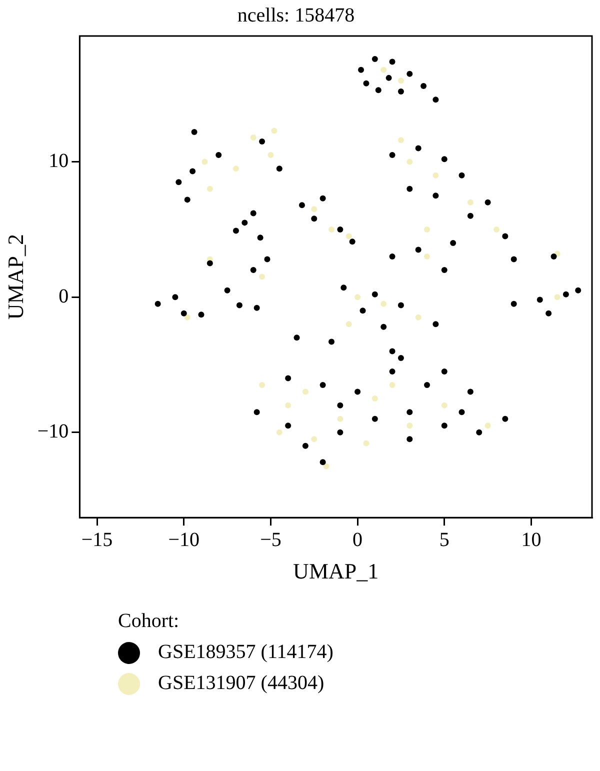  What do you see at coordinates (246, 652) in the screenshot?
I see `legend-label: GSE189357 (114174)` at bounding box center [246, 652].